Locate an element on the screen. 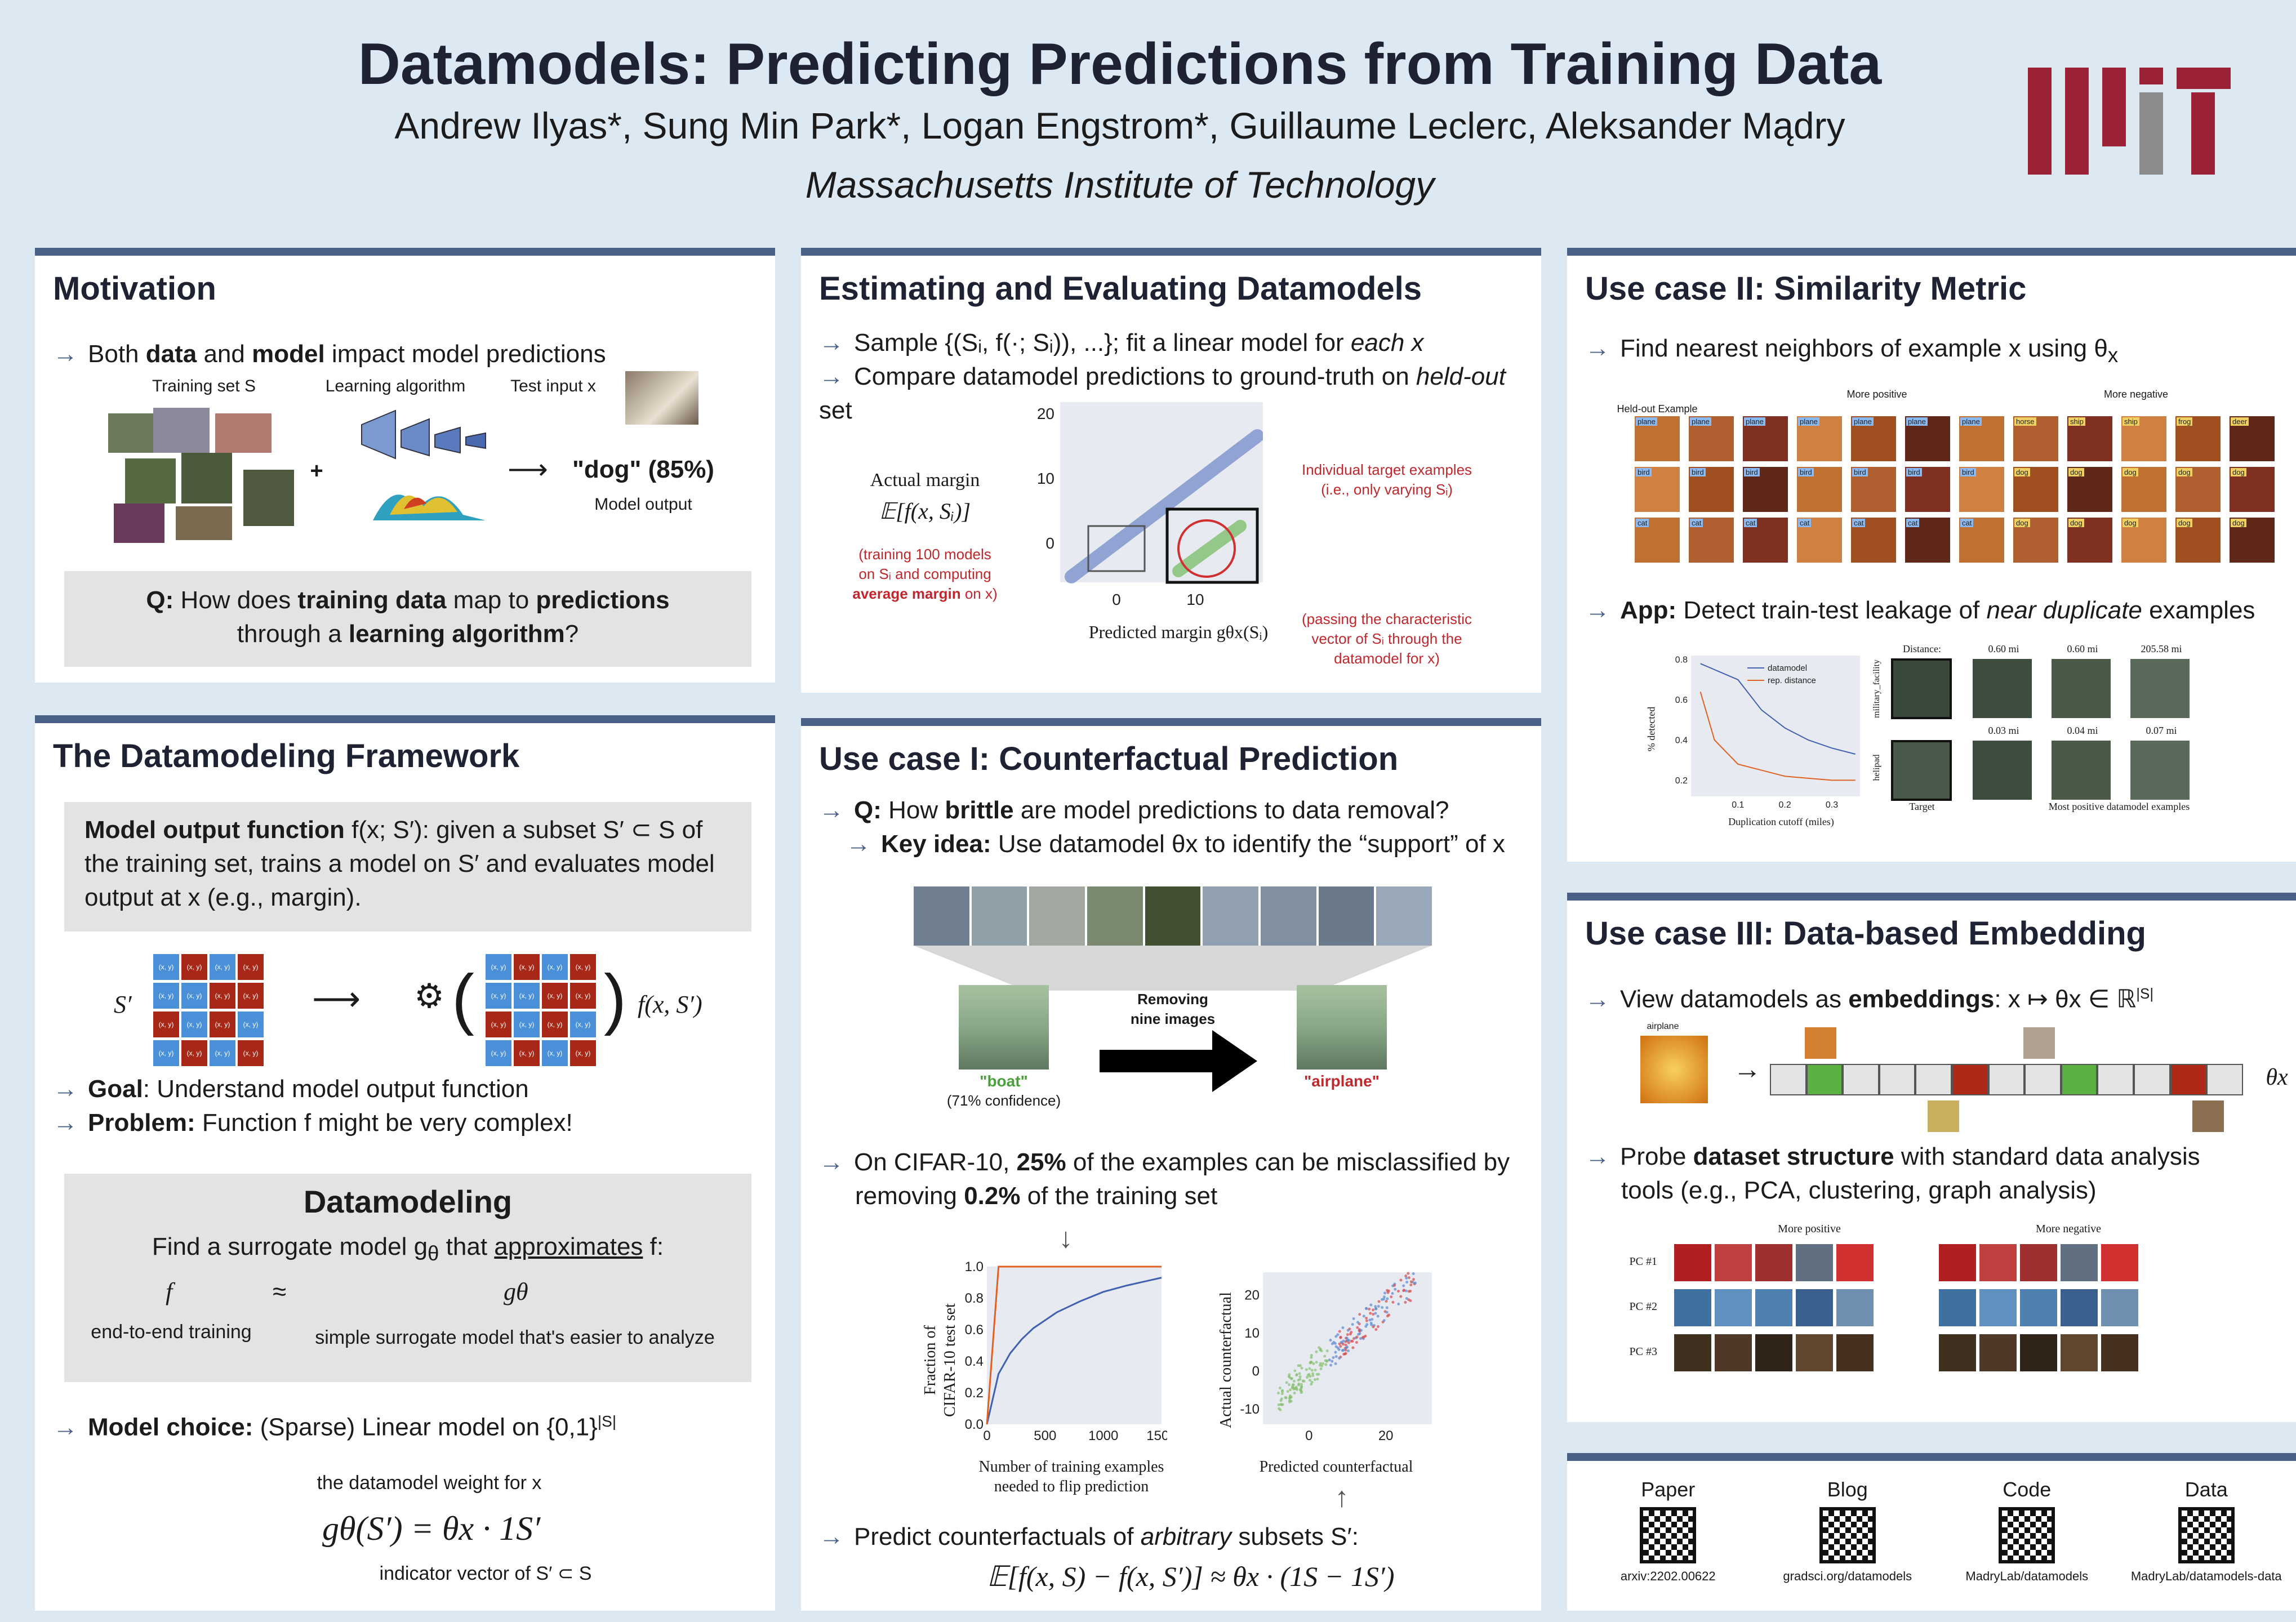  removing-label: Removing is located at coordinates (1172, 999).